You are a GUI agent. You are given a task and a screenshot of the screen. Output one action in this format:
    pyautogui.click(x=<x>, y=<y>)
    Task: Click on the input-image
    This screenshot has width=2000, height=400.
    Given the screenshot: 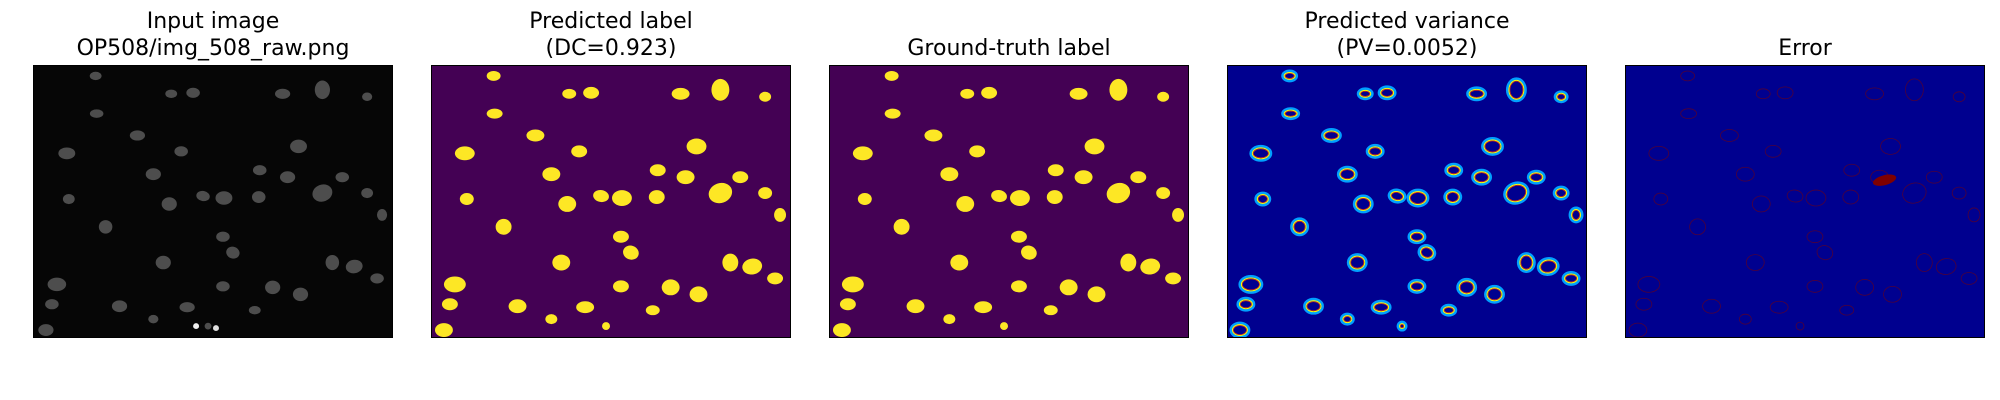 What is the action you would take?
    pyautogui.click(x=213, y=201)
    